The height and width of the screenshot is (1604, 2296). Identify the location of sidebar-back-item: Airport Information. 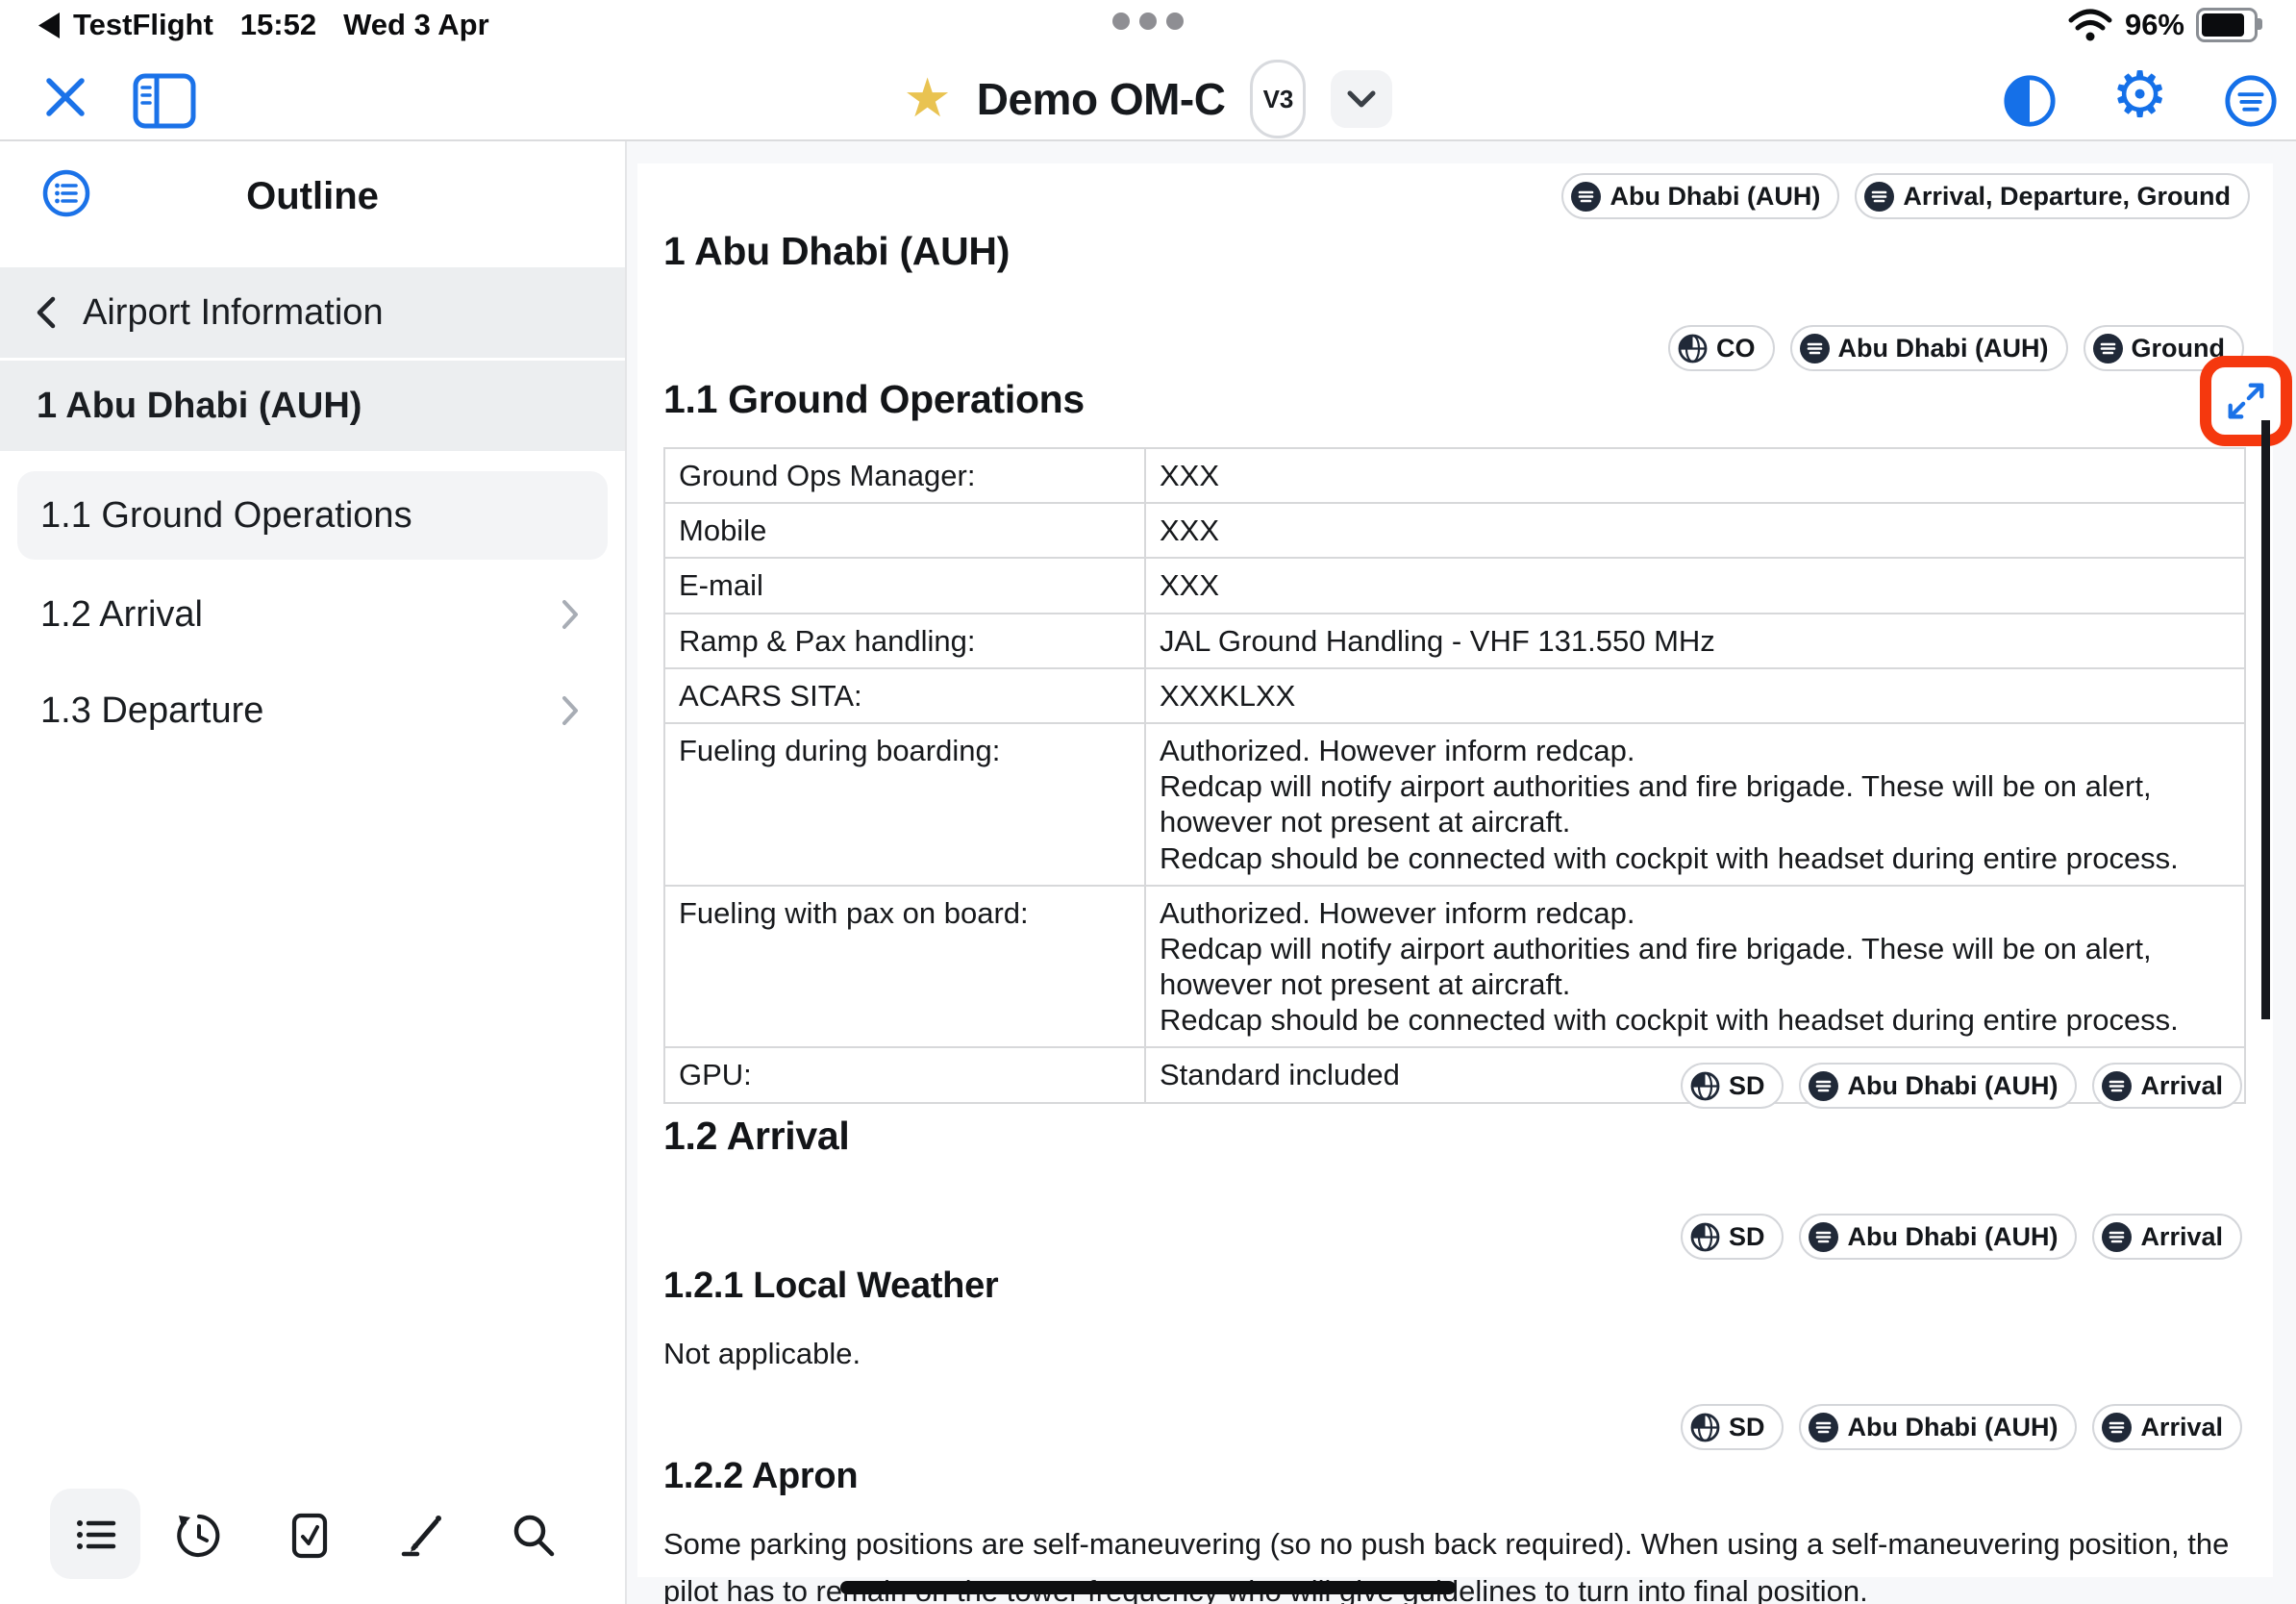
(312, 312).